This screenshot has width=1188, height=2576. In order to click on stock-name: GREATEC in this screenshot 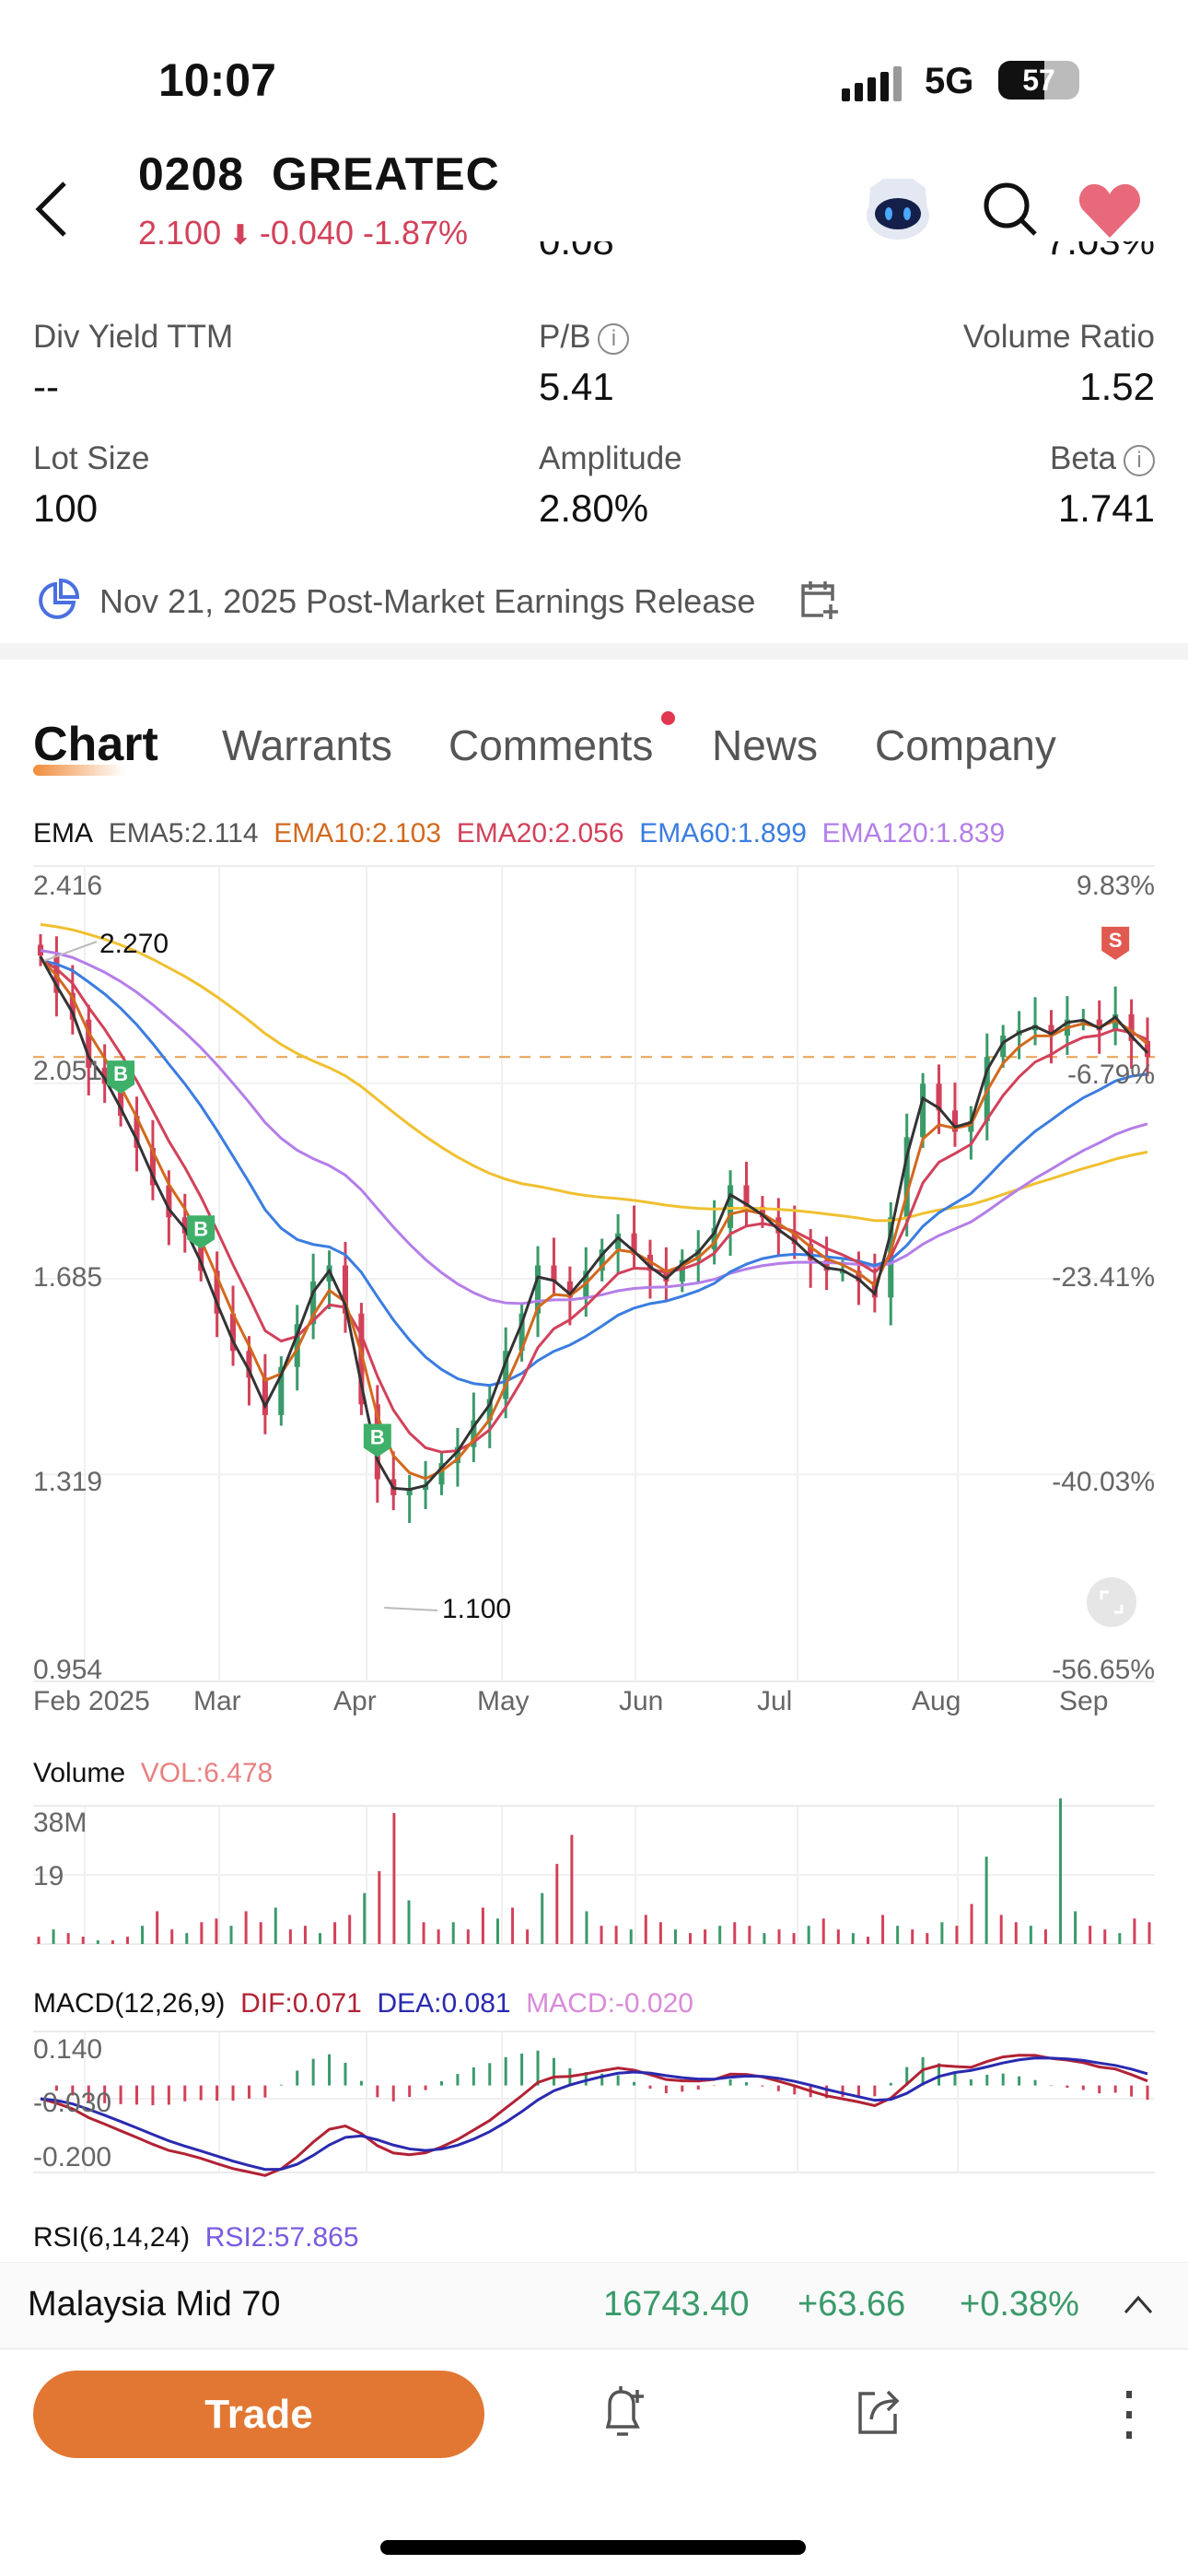, I will do `click(386, 174)`.